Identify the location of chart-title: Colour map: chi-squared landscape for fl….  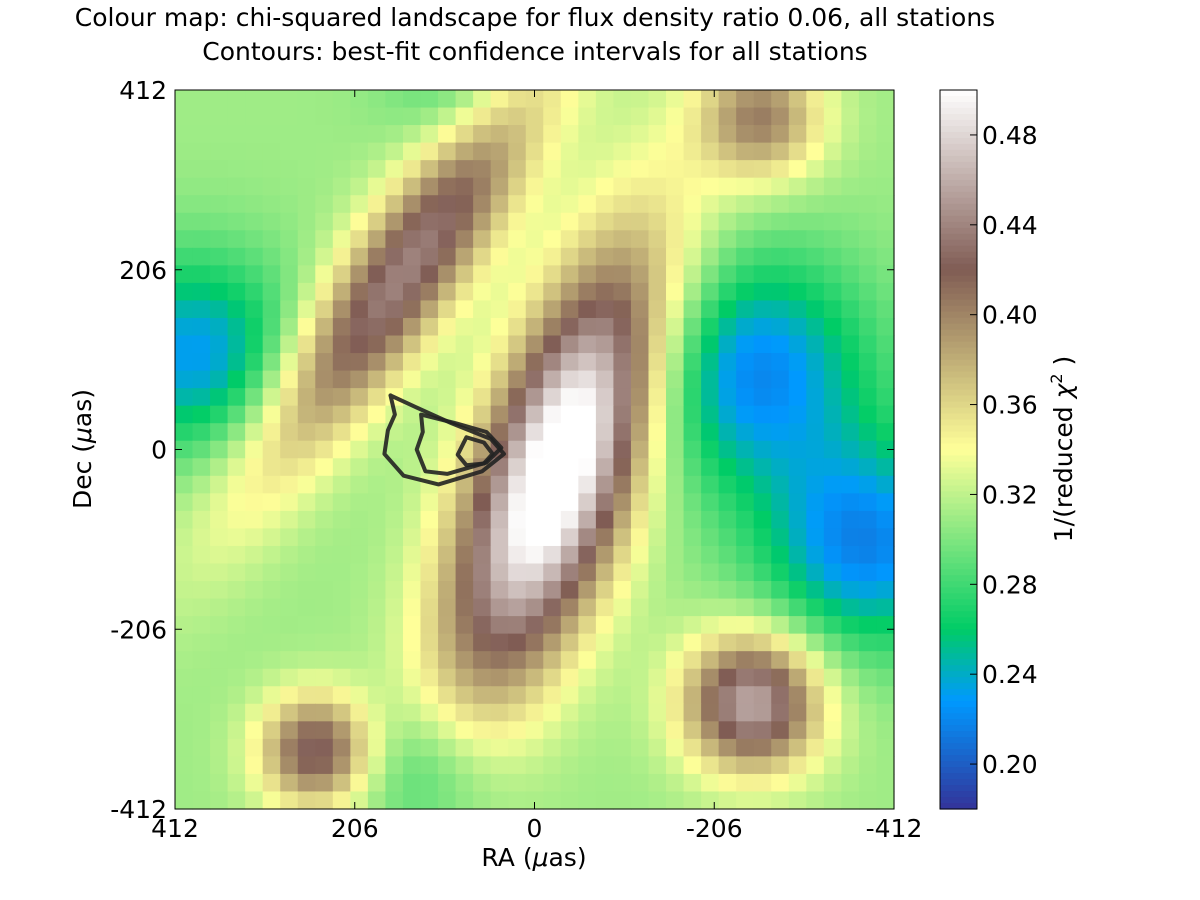
(535, 17).